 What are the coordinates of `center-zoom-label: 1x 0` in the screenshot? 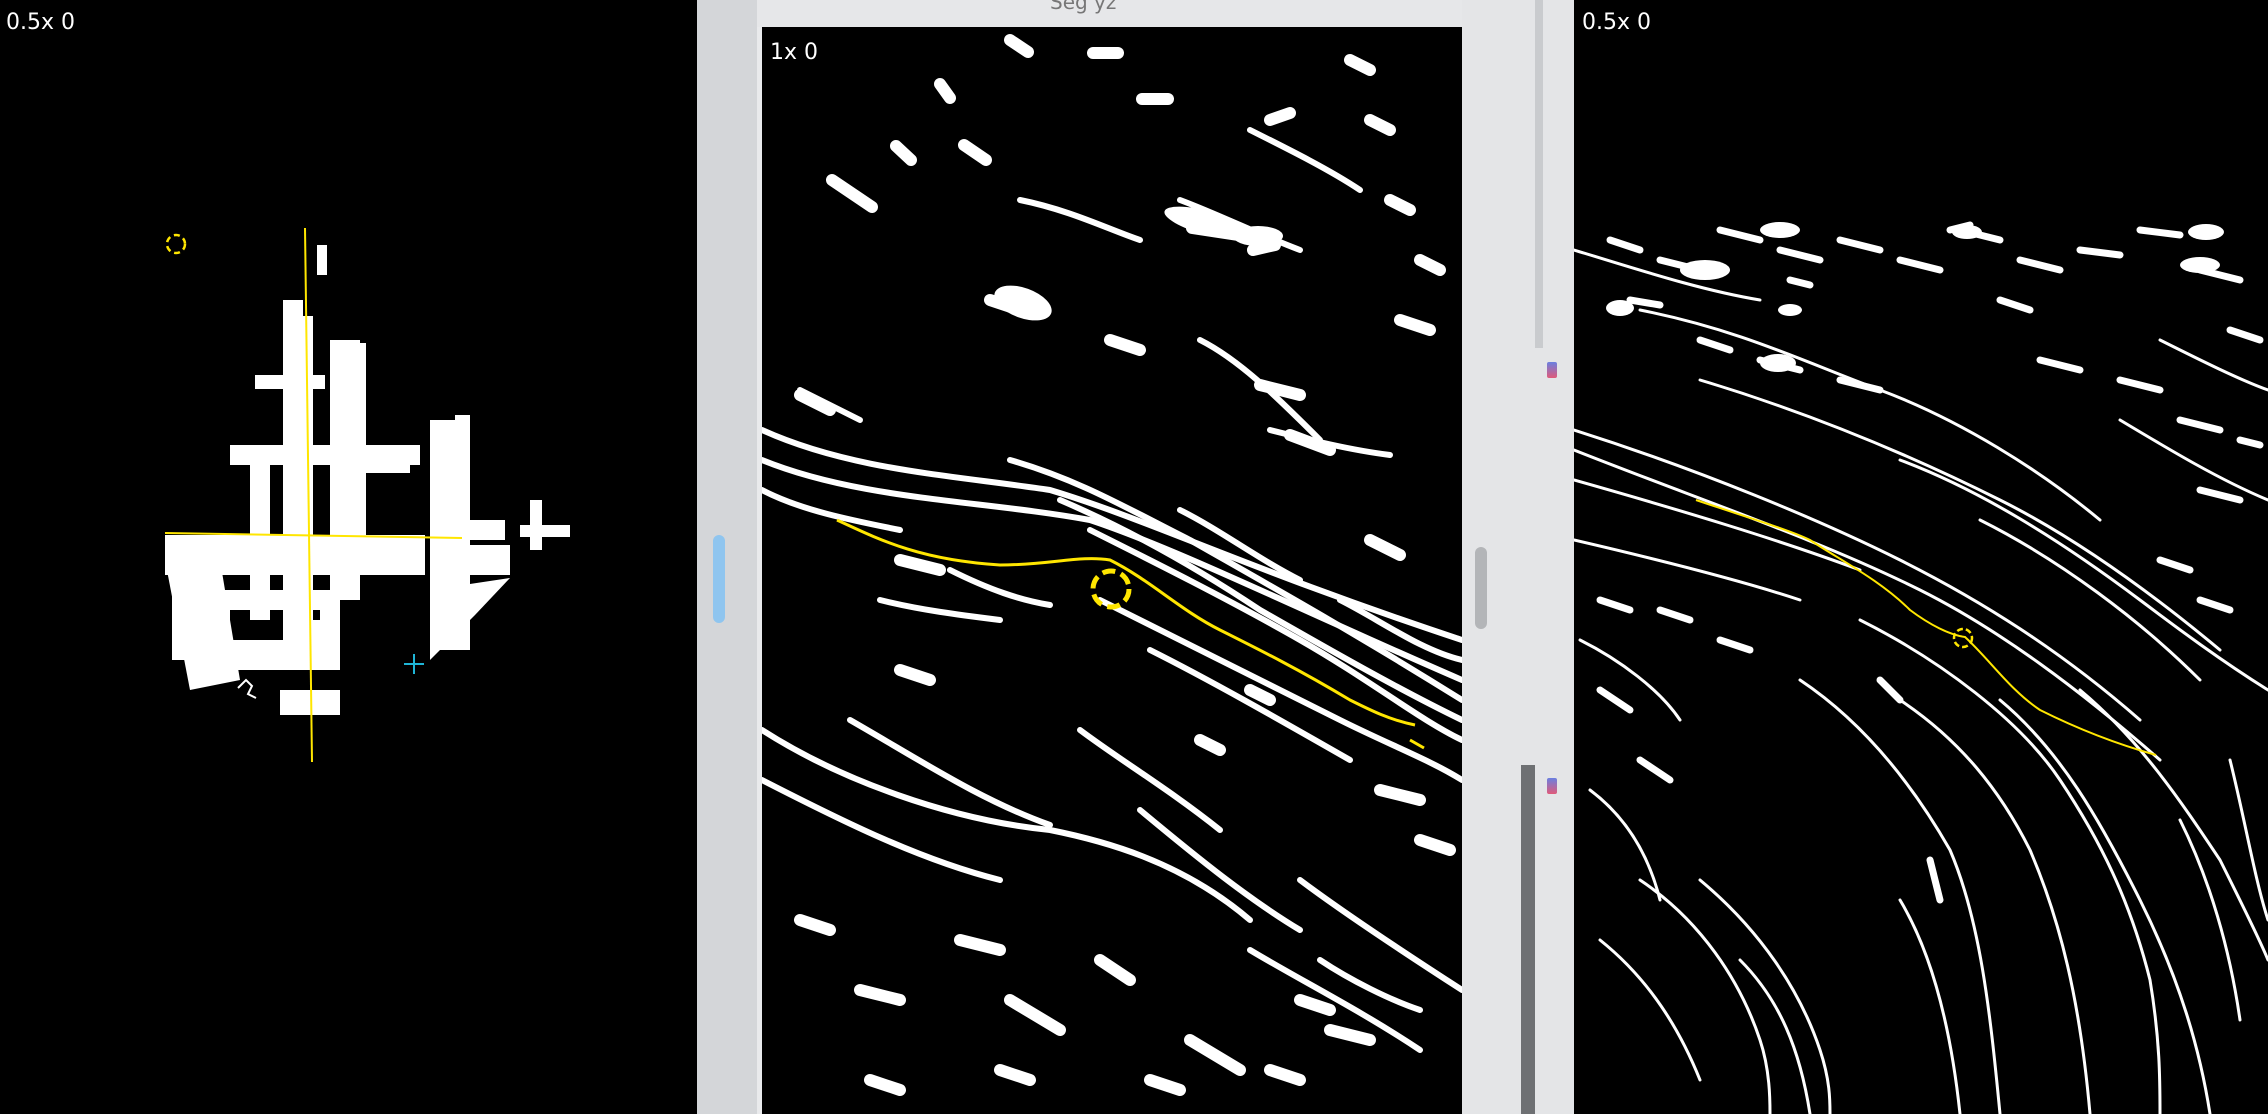 It's located at (794, 52).